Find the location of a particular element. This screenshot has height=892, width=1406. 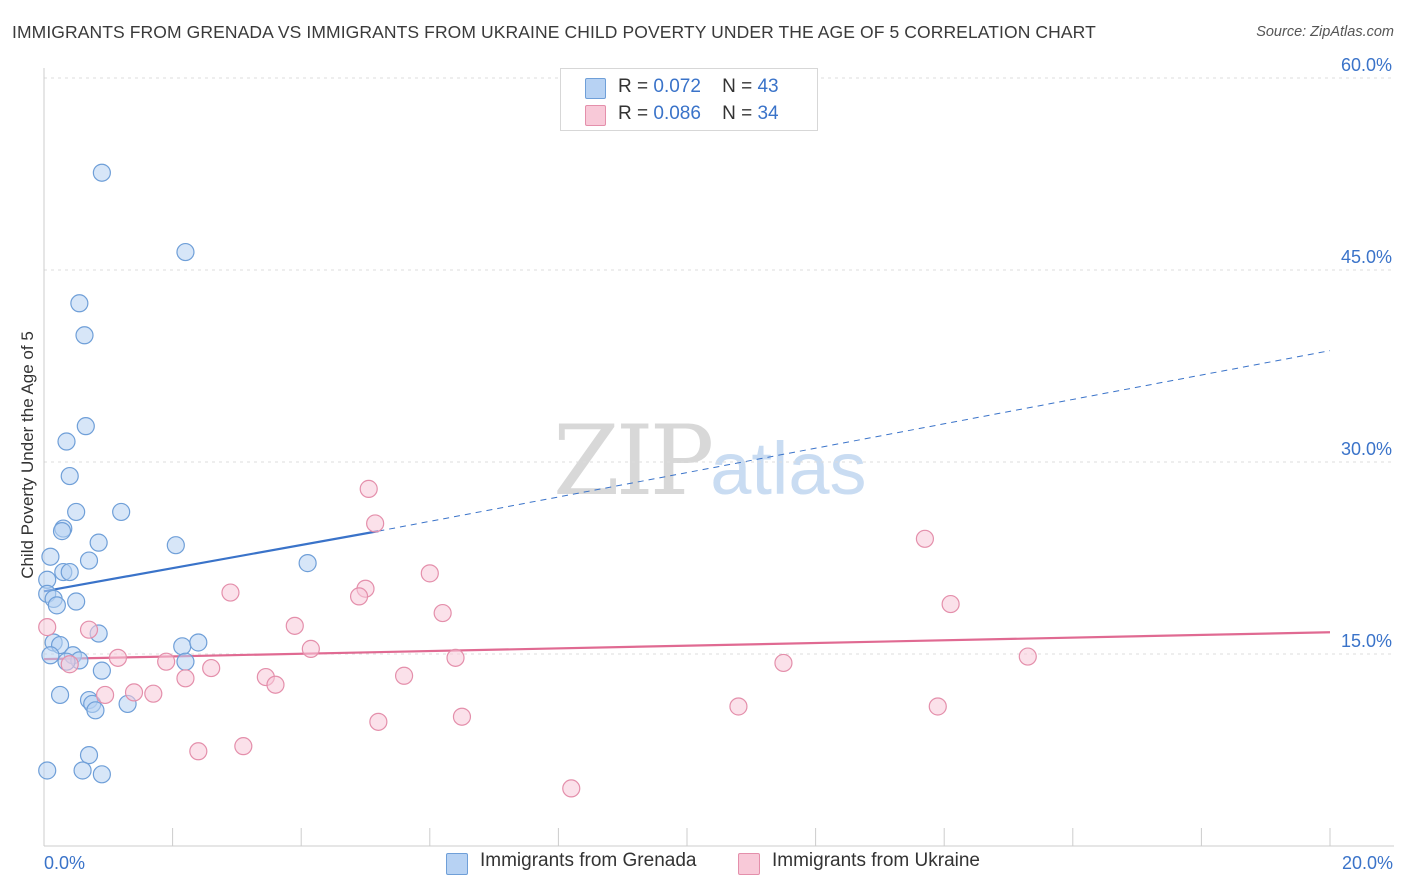

bottom-grenada-swatch is located at coordinates (457, 864).